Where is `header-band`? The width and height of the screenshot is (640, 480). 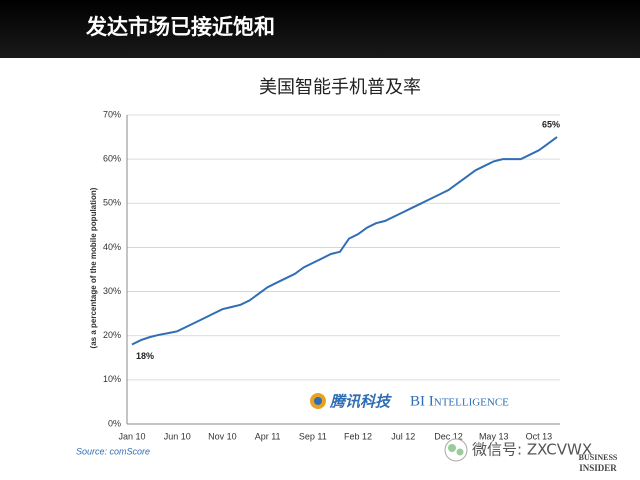 header-band is located at coordinates (320, 29).